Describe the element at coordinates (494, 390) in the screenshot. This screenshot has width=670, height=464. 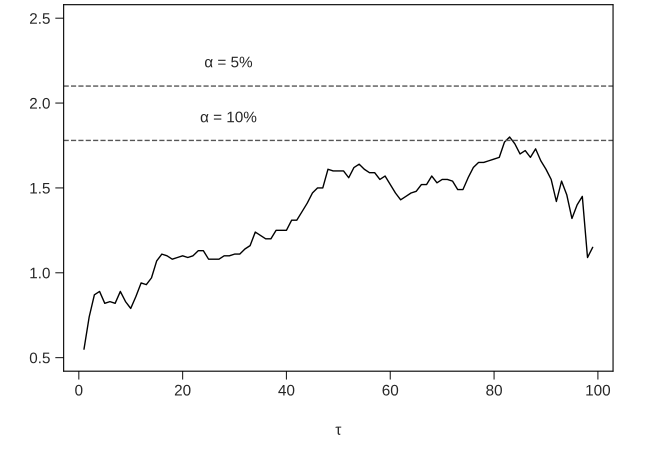
I see `x-tick-label: 80` at that location.